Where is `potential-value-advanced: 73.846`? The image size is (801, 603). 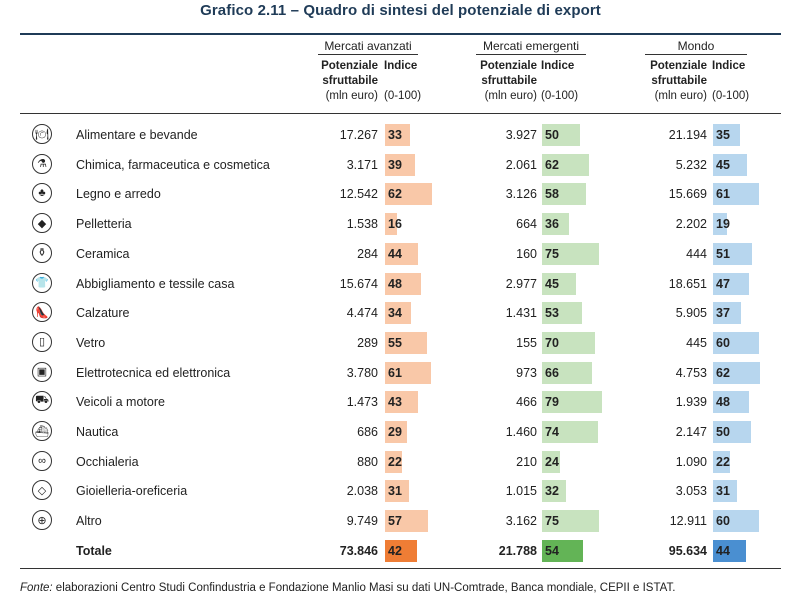 potential-value-advanced: 73.846 is located at coordinates (358, 550).